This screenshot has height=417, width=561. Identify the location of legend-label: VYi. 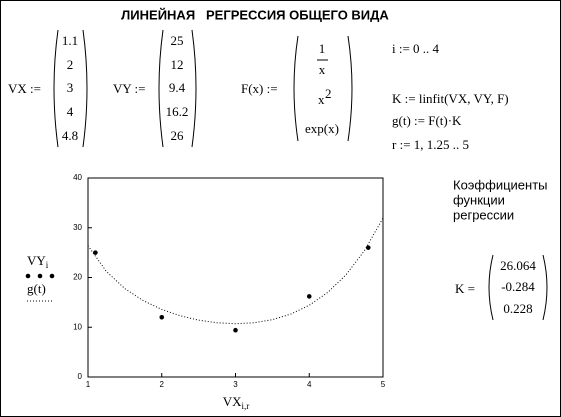
(38, 261).